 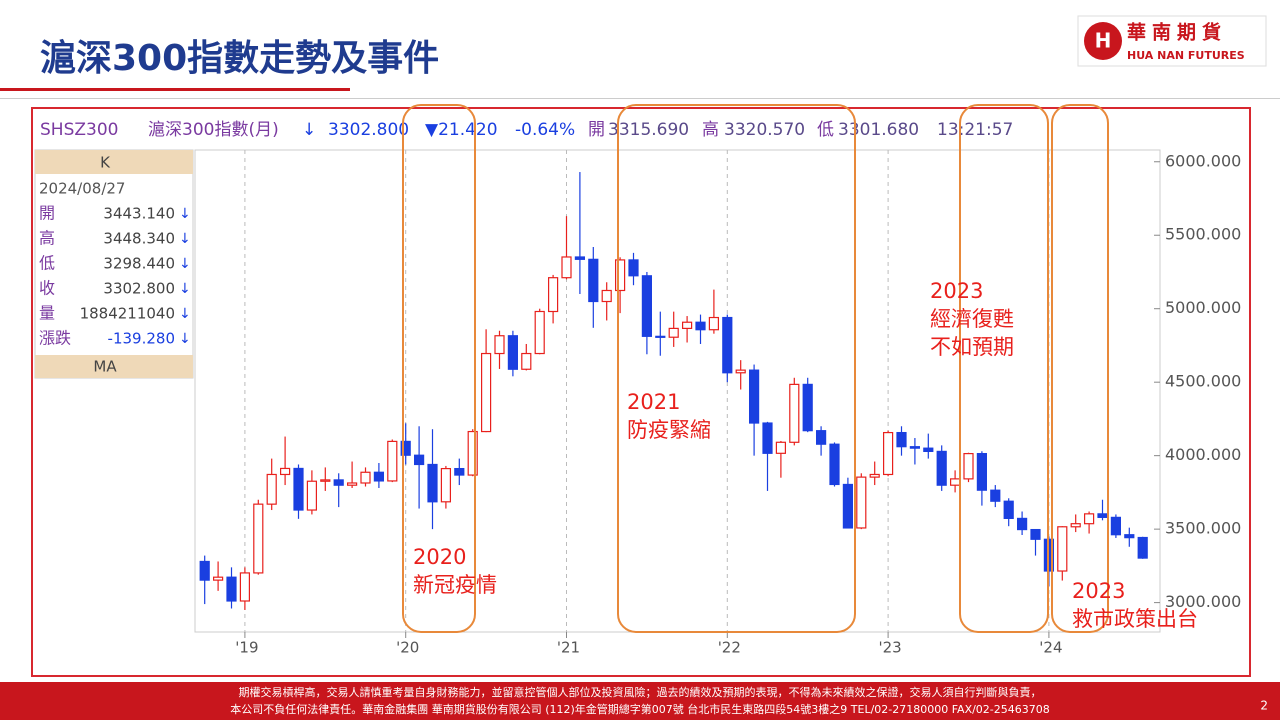 I want to click on annotation: 2023, so click(x=956, y=291).